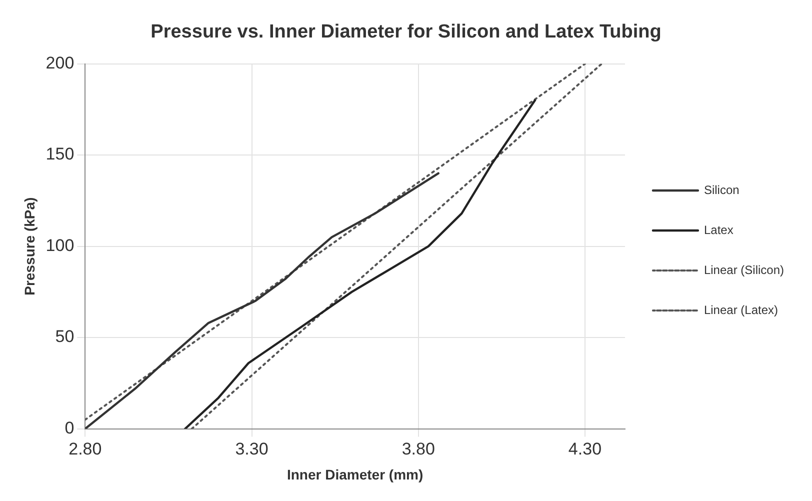 The width and height of the screenshot is (812, 501). Describe the element at coordinates (85, 449) in the screenshot. I see `x-tick-label: 2.80` at that location.